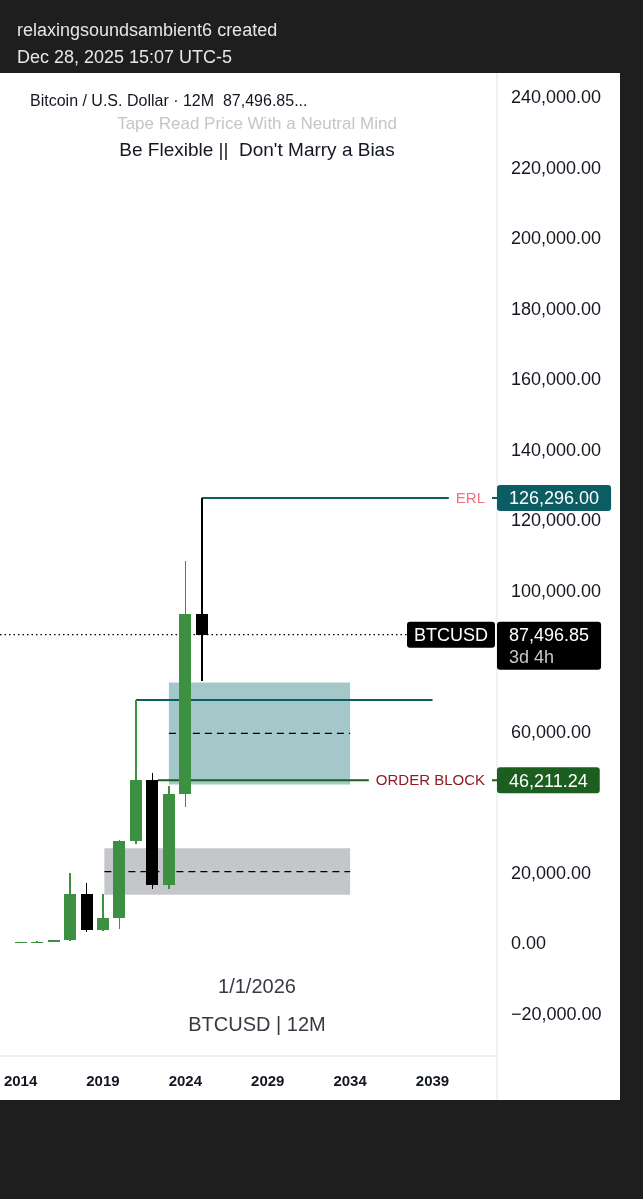 The height and width of the screenshot is (1199, 643). I want to click on series-label: ERL, so click(470, 498).